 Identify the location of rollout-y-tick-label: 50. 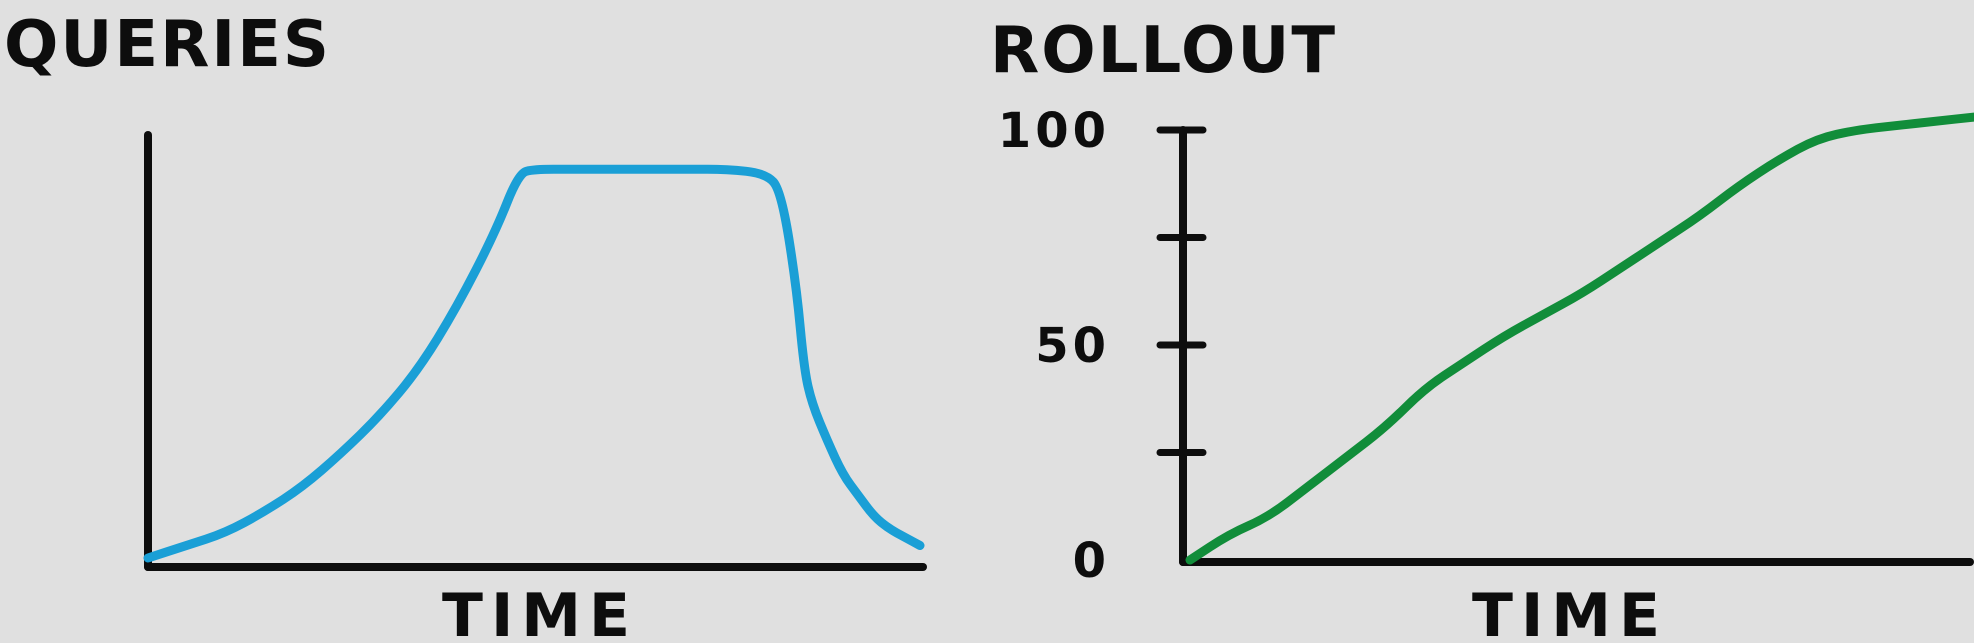
(1072, 346).